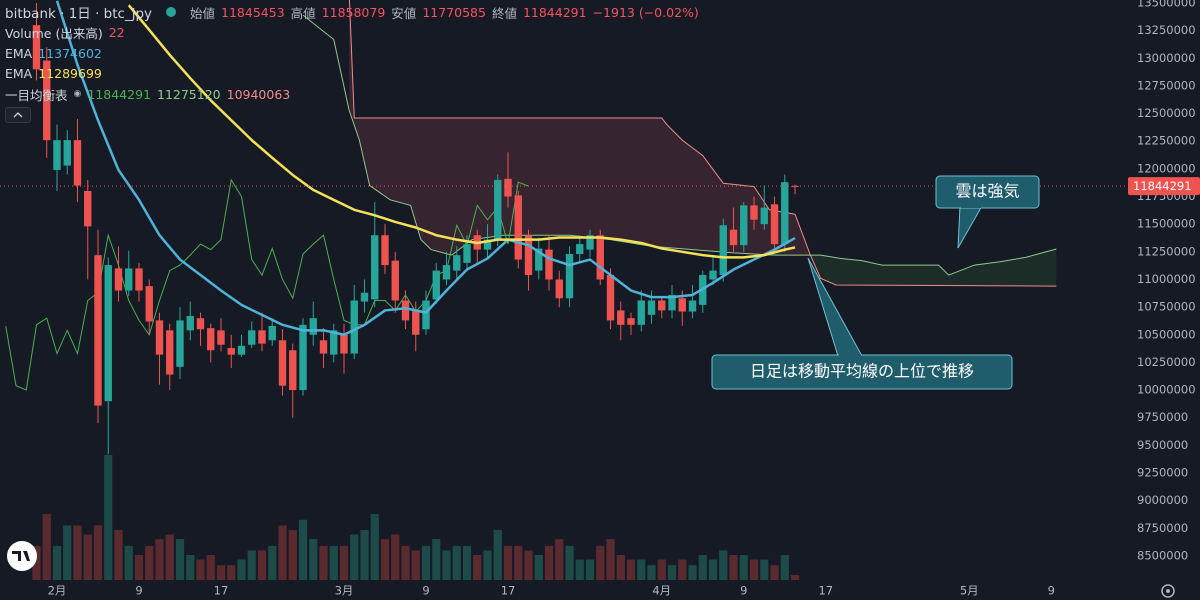  I want to click on collapse-button, so click(18, 114).